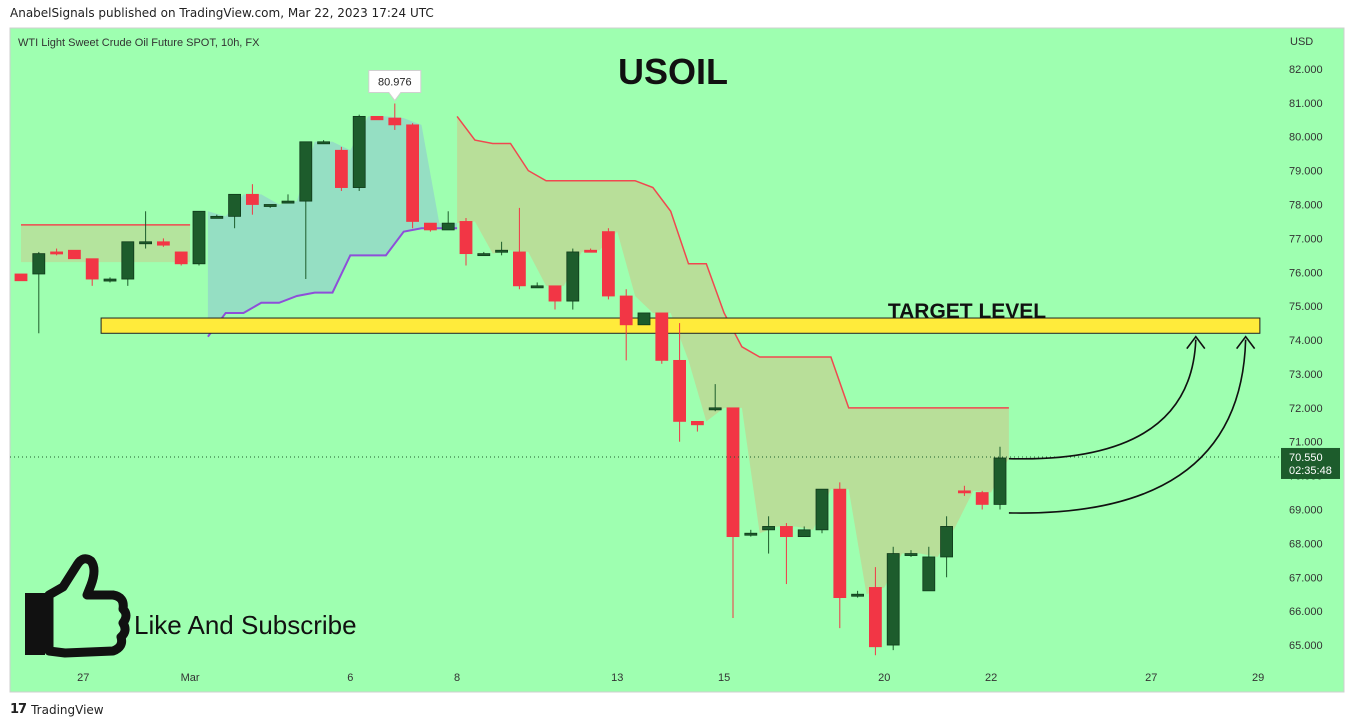 Image resolution: width=1354 pixels, height=727 pixels. Describe the element at coordinates (967, 311) in the screenshot. I see `target-level-text: TARGET LEVEL` at that location.